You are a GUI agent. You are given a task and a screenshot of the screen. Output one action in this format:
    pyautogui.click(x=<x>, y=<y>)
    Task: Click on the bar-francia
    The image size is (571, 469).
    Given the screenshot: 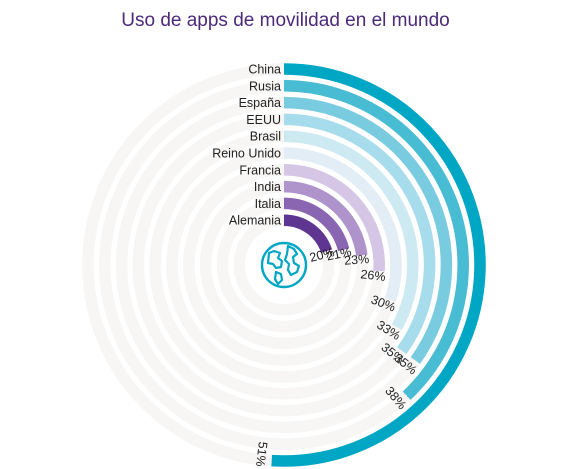 What is the action you would take?
    pyautogui.click(x=334, y=218)
    